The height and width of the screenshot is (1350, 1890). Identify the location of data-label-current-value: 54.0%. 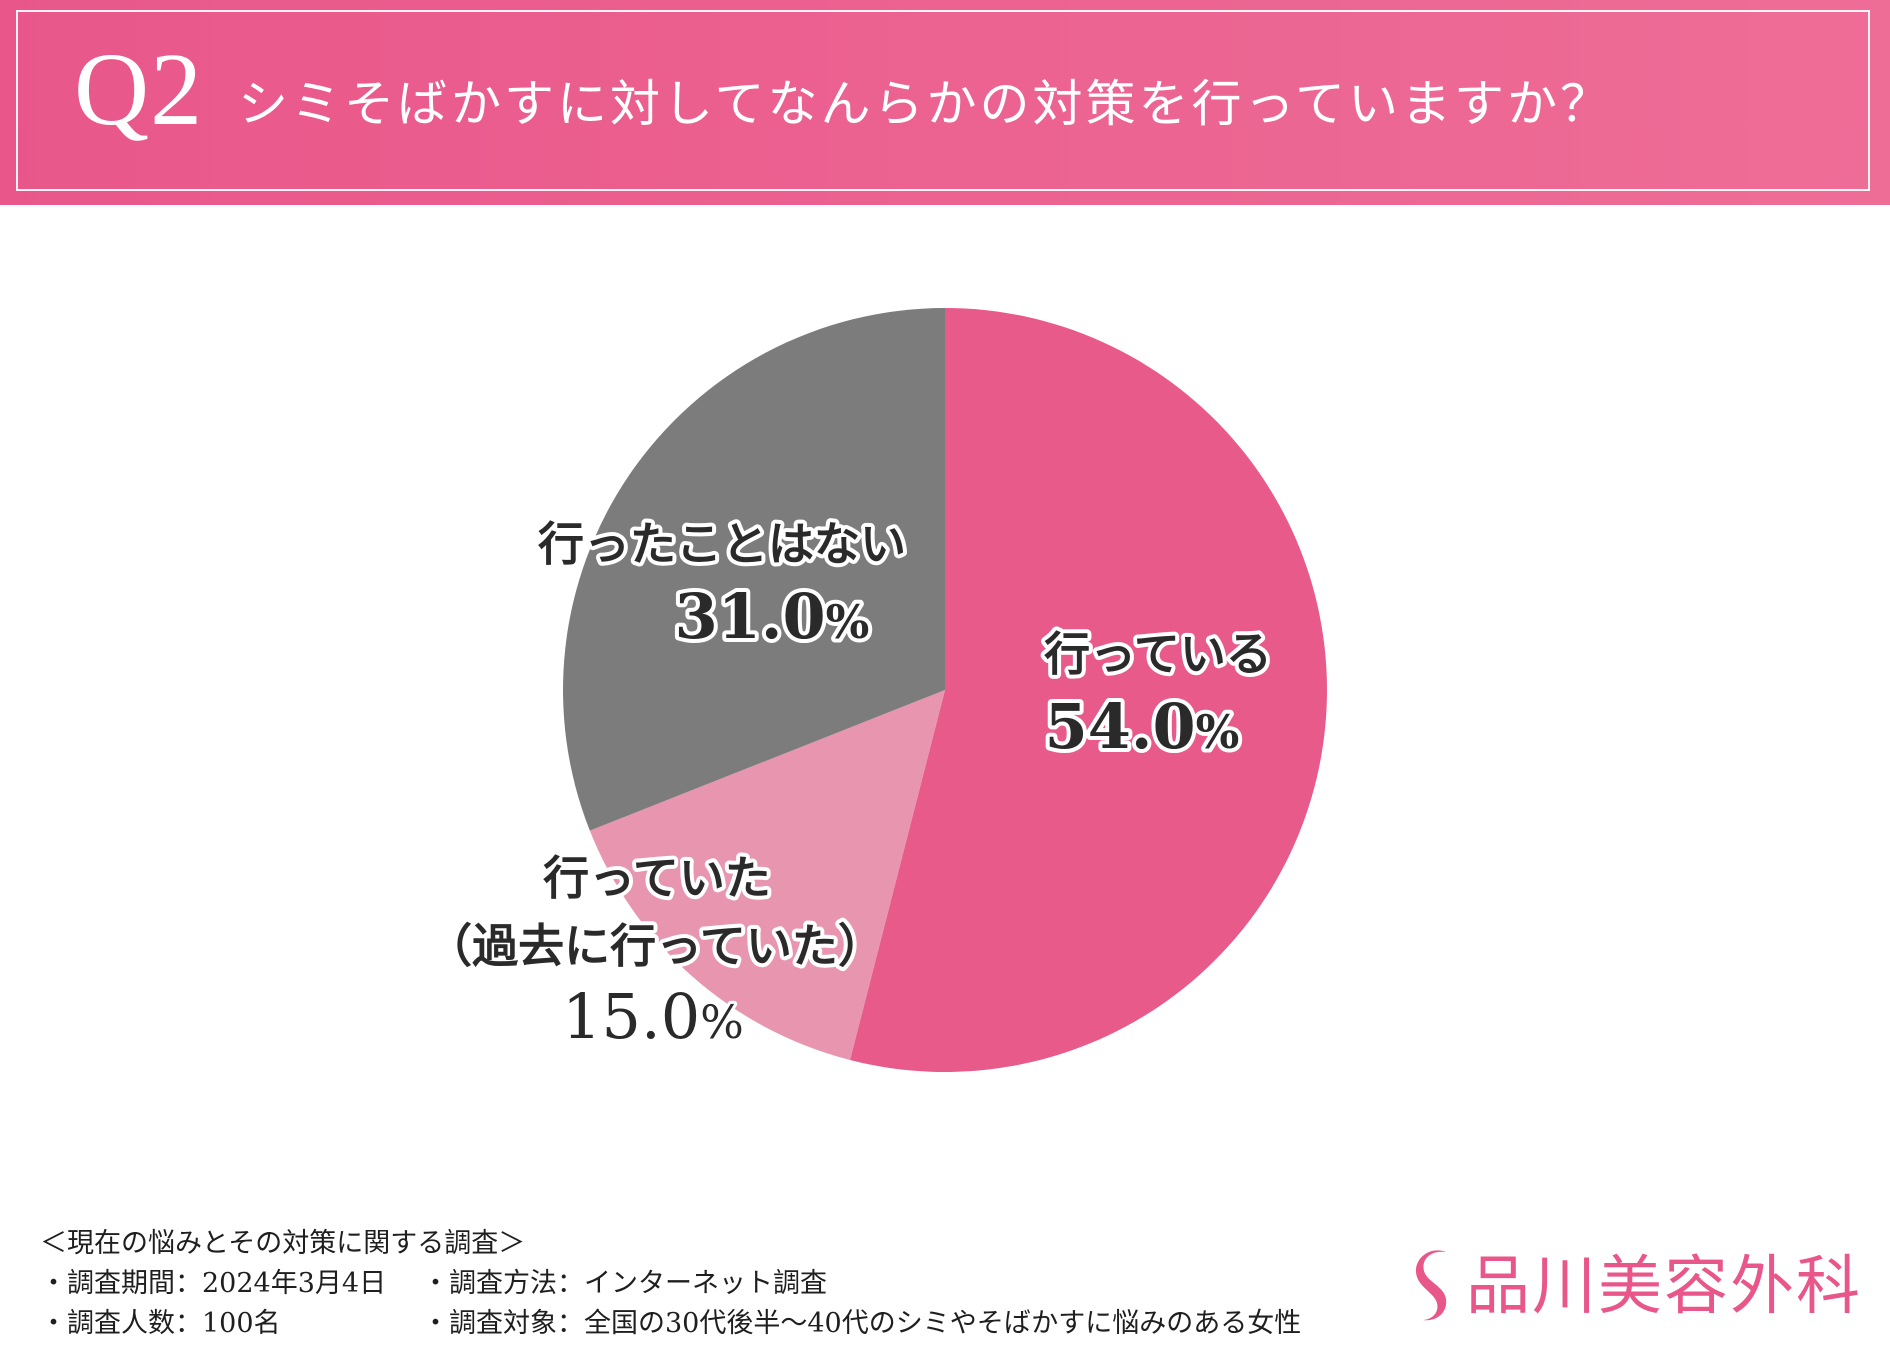
(1142, 726).